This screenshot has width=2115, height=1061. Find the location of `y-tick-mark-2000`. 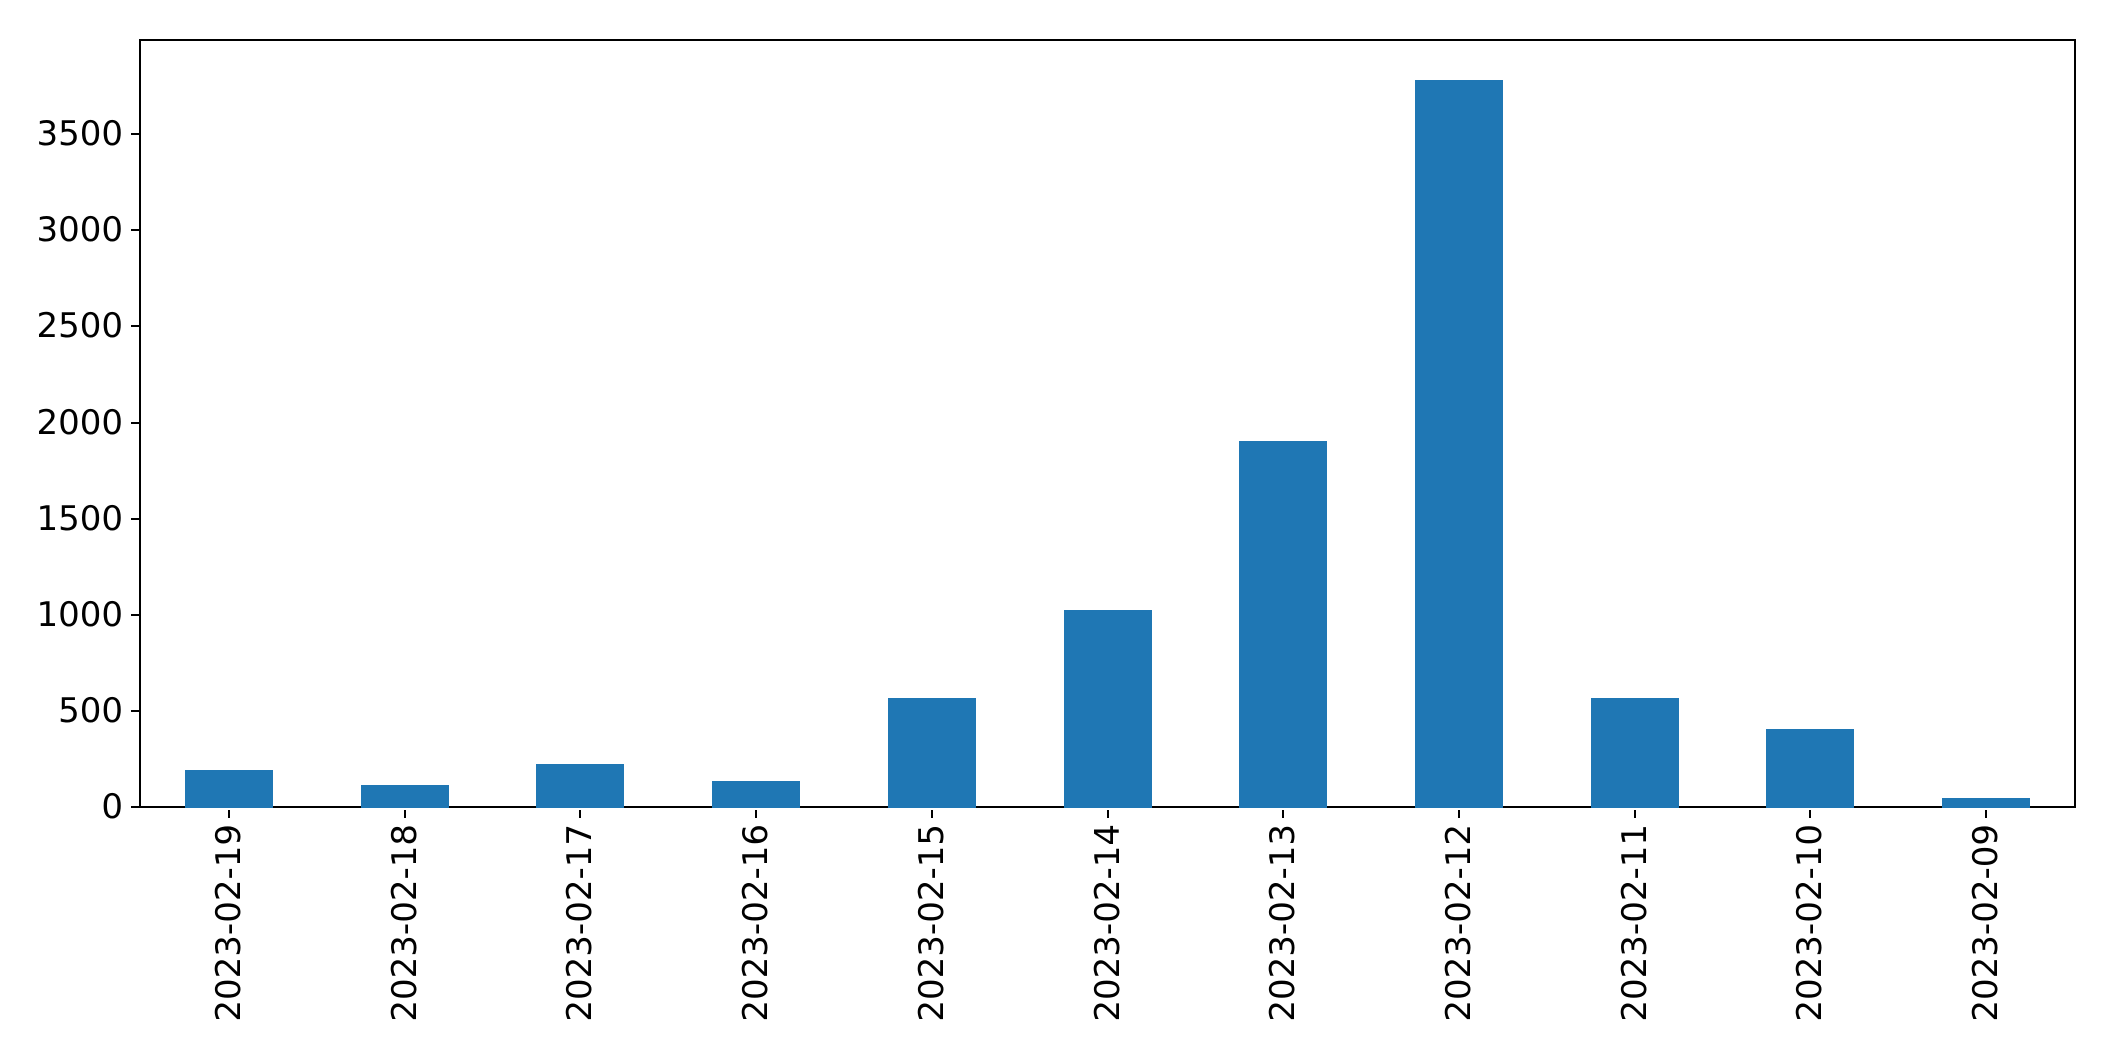

y-tick-mark-2000 is located at coordinates (135, 423).